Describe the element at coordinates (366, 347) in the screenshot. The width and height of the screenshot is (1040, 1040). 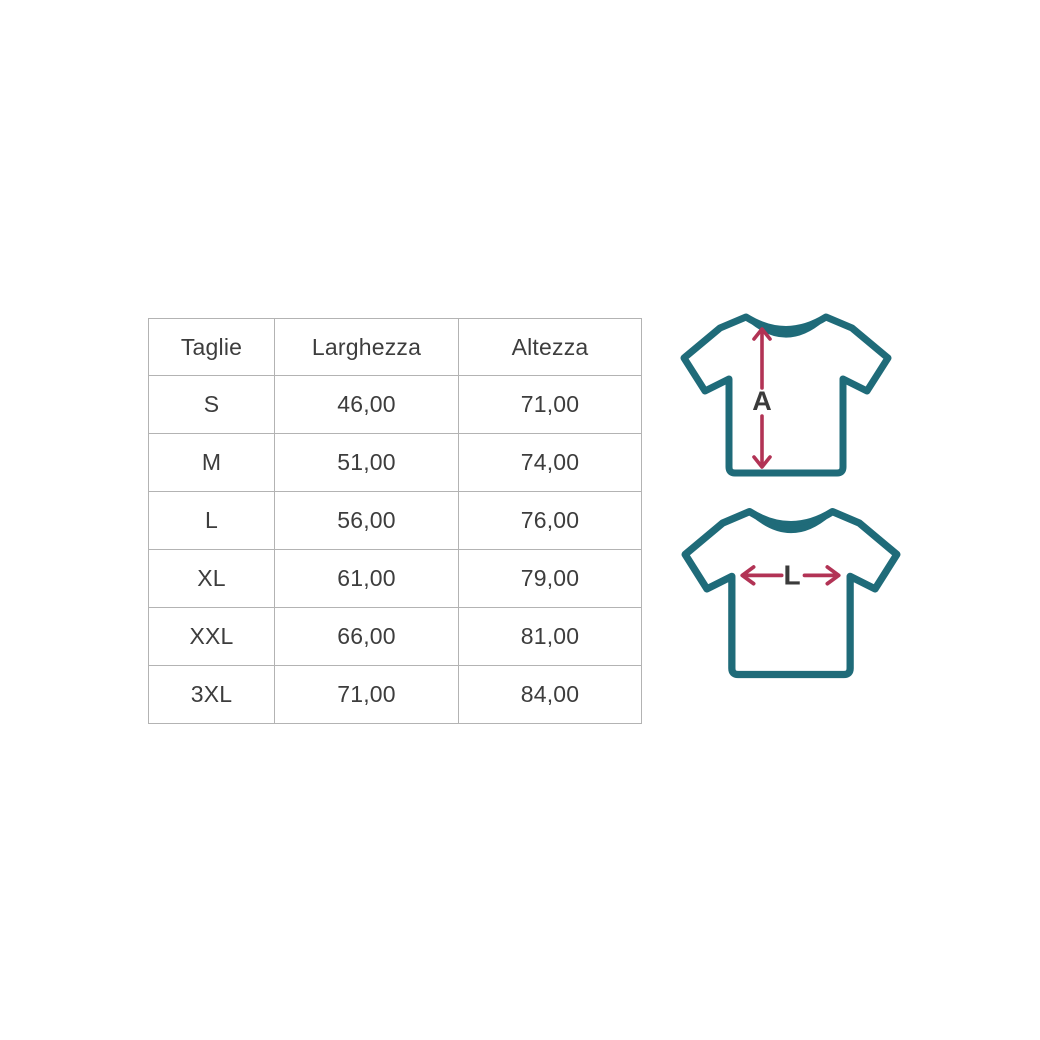
I see `column-header-larghezza: Larghezza` at that location.